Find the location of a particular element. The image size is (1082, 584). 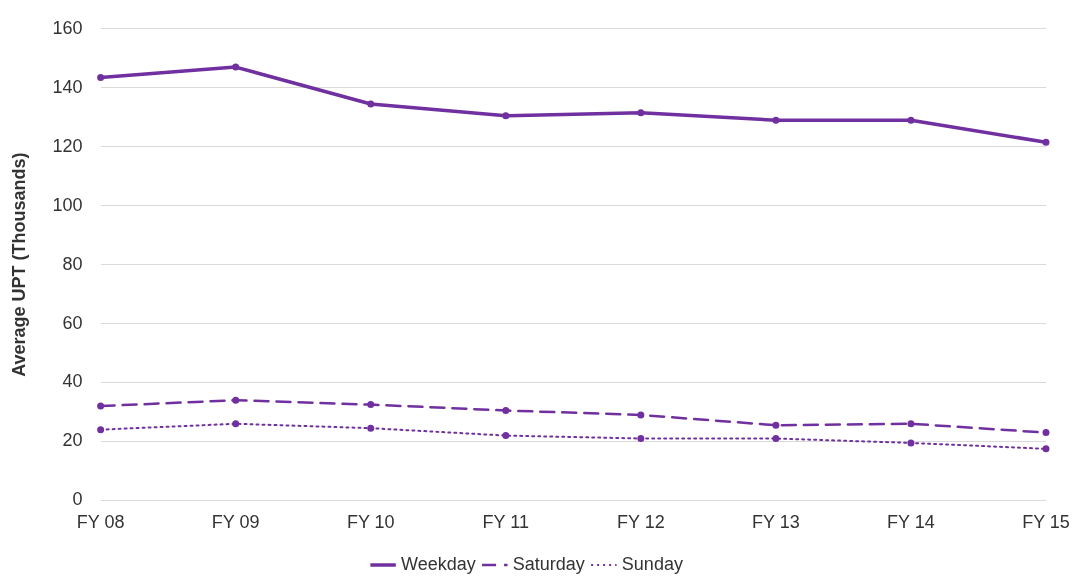

y-tick-label: 0 is located at coordinates (77, 499).